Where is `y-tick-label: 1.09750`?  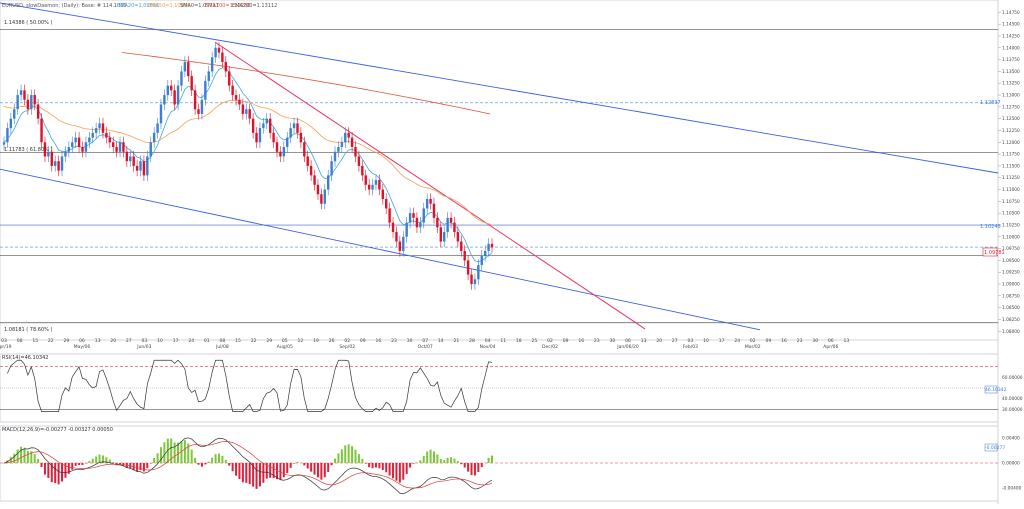
y-tick-label: 1.09750 is located at coordinates (1011, 249).